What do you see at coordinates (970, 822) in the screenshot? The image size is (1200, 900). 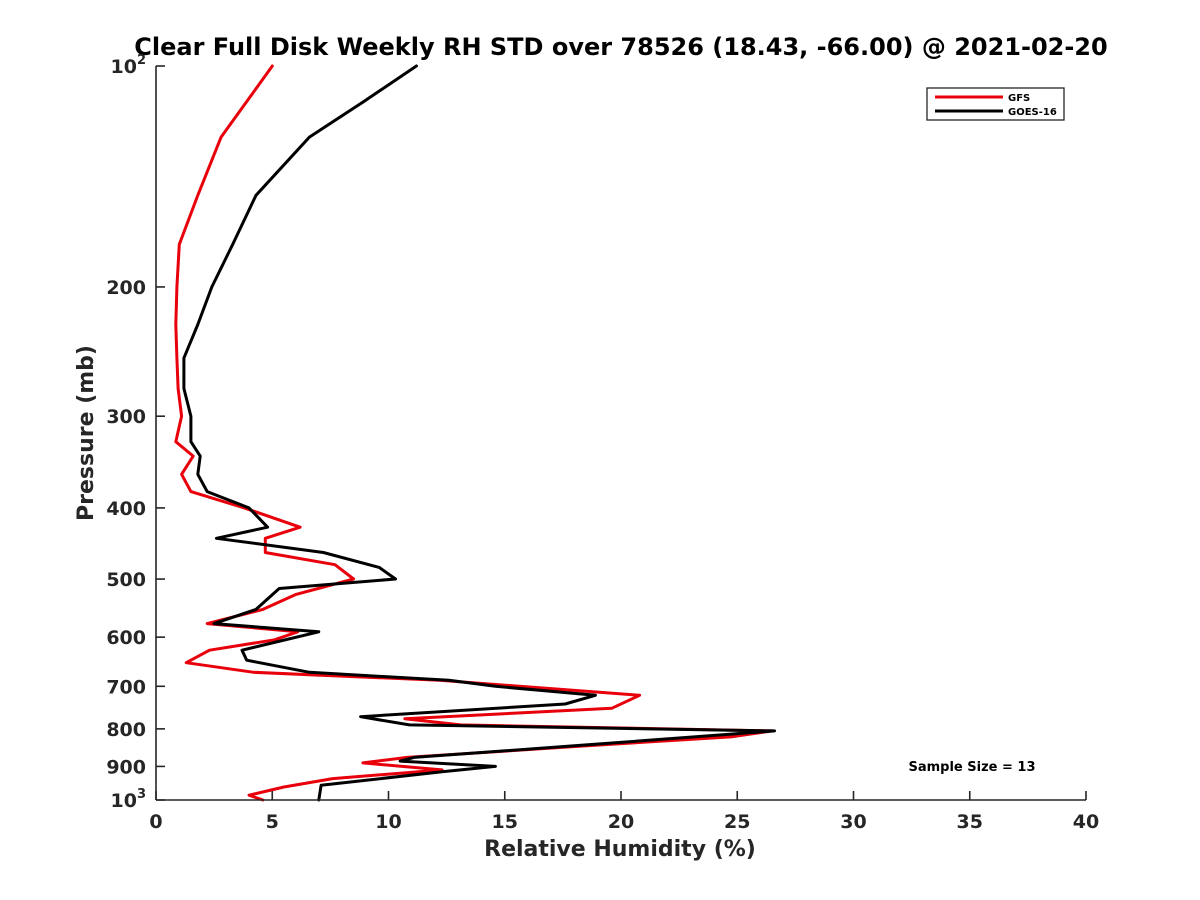 I see `x-tick-label: 35` at bounding box center [970, 822].